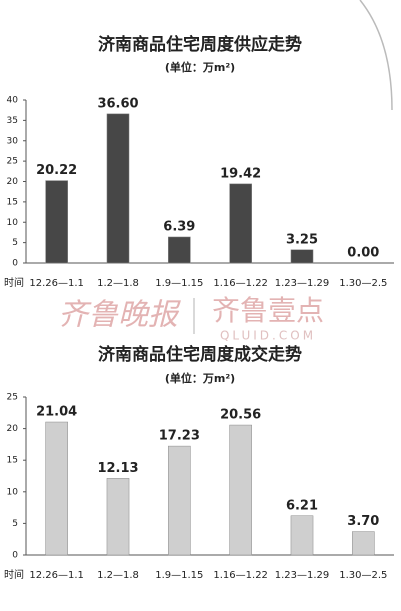  Describe the element at coordinates (56, 412) in the screenshot. I see `value-label: 21.04` at that location.